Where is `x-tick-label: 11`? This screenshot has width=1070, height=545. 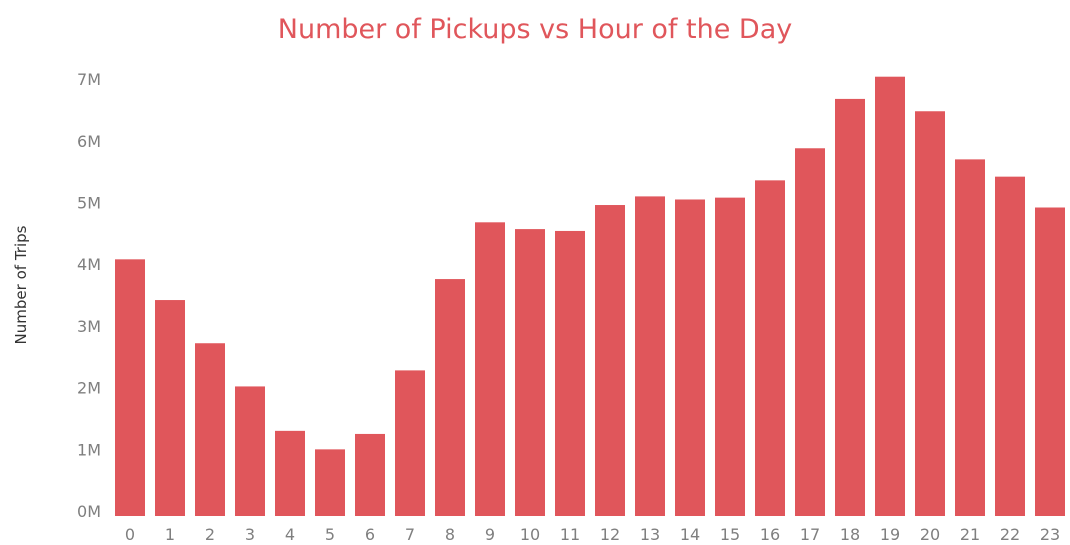
x-tick-label: 11 is located at coordinates (570, 534).